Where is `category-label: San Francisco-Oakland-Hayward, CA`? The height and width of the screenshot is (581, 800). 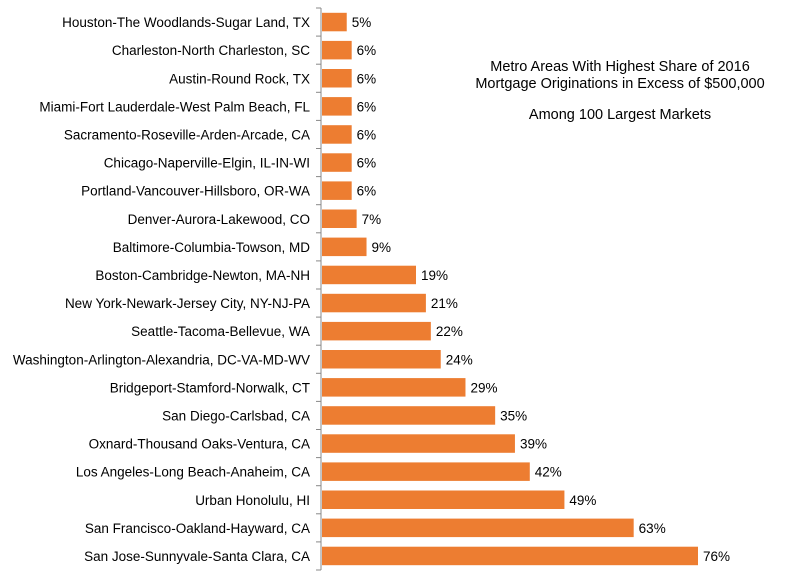
category-label: San Francisco-Oakland-Hayward, CA is located at coordinates (197, 528).